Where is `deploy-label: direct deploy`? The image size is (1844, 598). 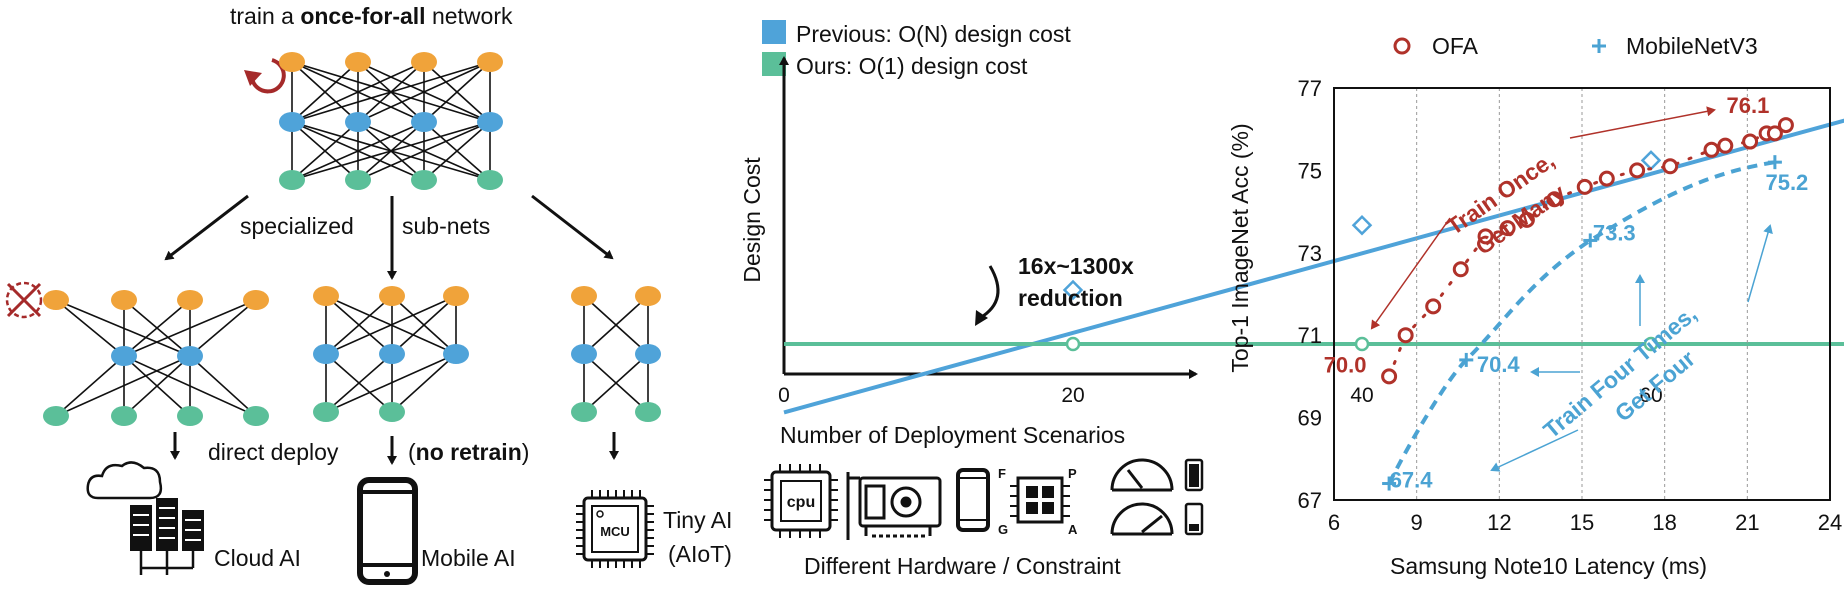 deploy-label: direct deploy is located at coordinates (273, 452).